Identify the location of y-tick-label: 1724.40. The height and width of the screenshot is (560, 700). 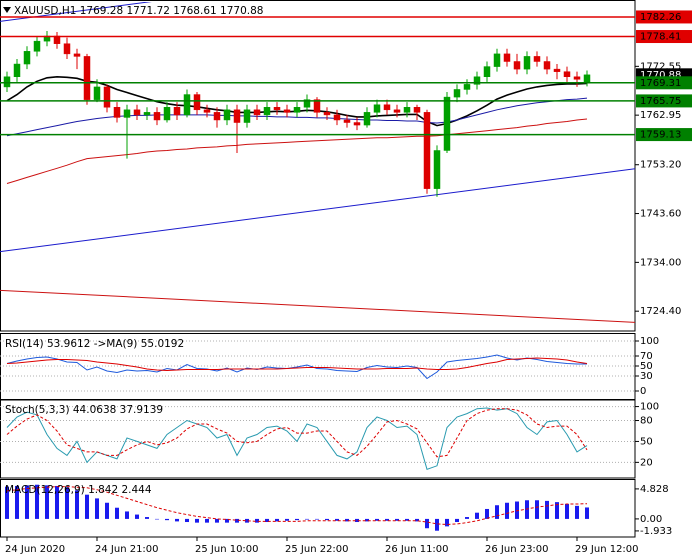
(660, 311).